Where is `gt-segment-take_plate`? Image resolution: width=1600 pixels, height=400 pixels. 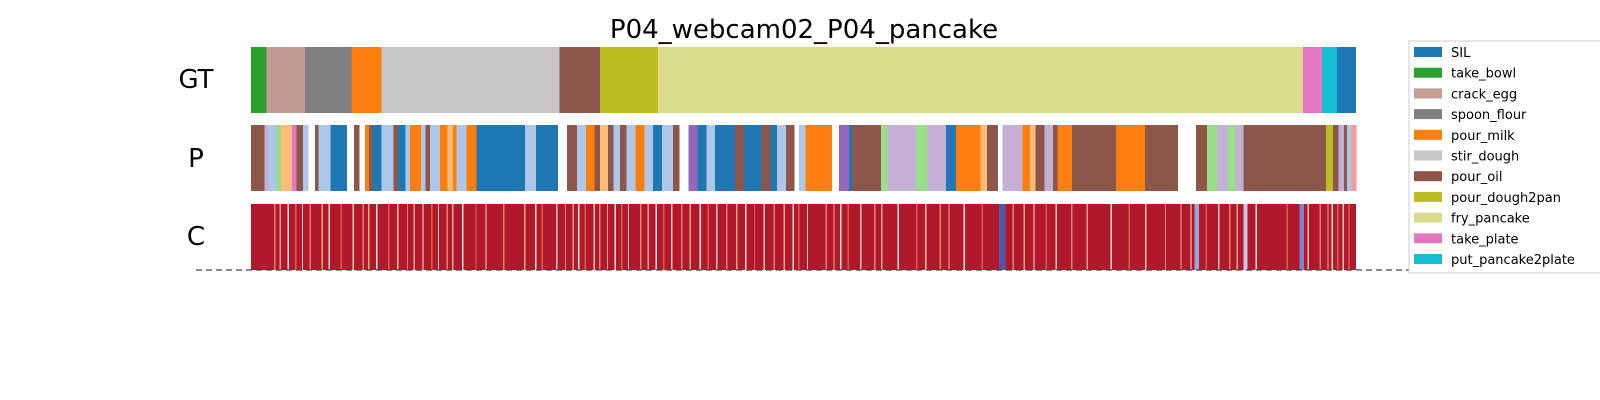
gt-segment-take_plate is located at coordinates (1312, 80).